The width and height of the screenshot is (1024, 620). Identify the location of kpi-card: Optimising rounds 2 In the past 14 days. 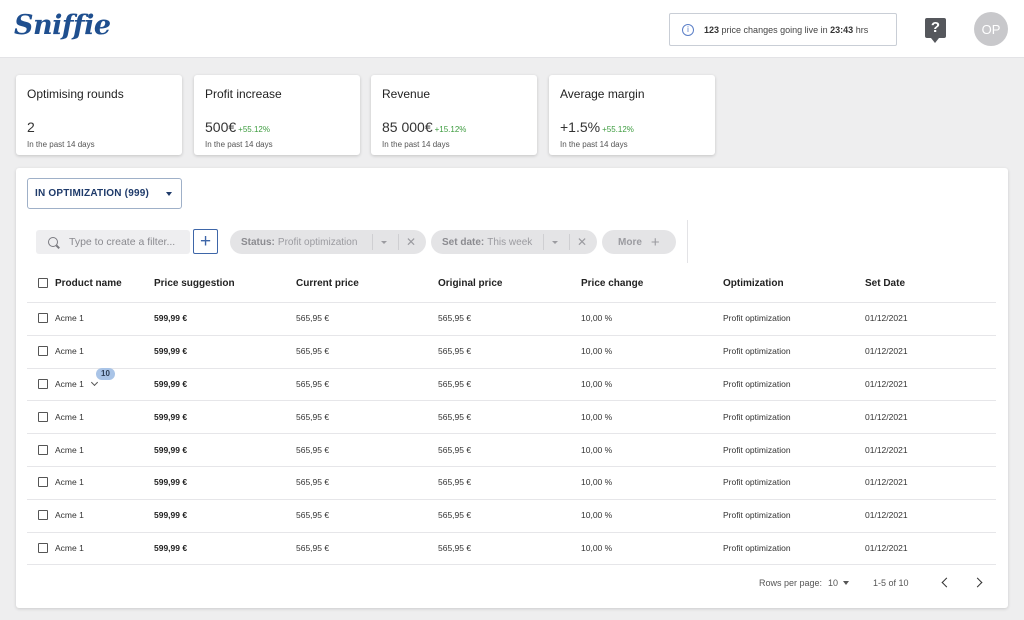
(99, 115).